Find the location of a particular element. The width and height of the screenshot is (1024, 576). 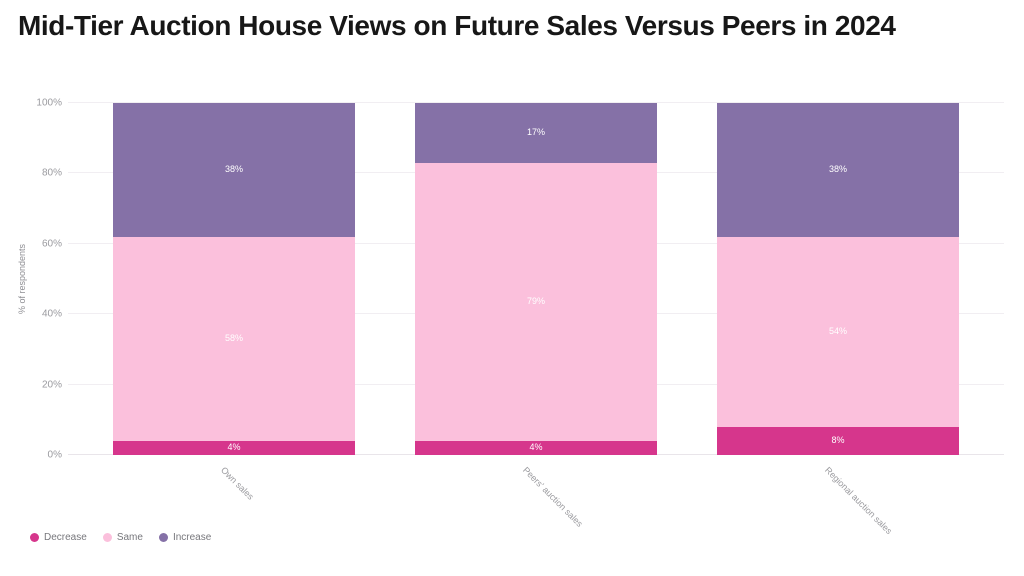

legend-dot-decrease is located at coordinates (34, 537).